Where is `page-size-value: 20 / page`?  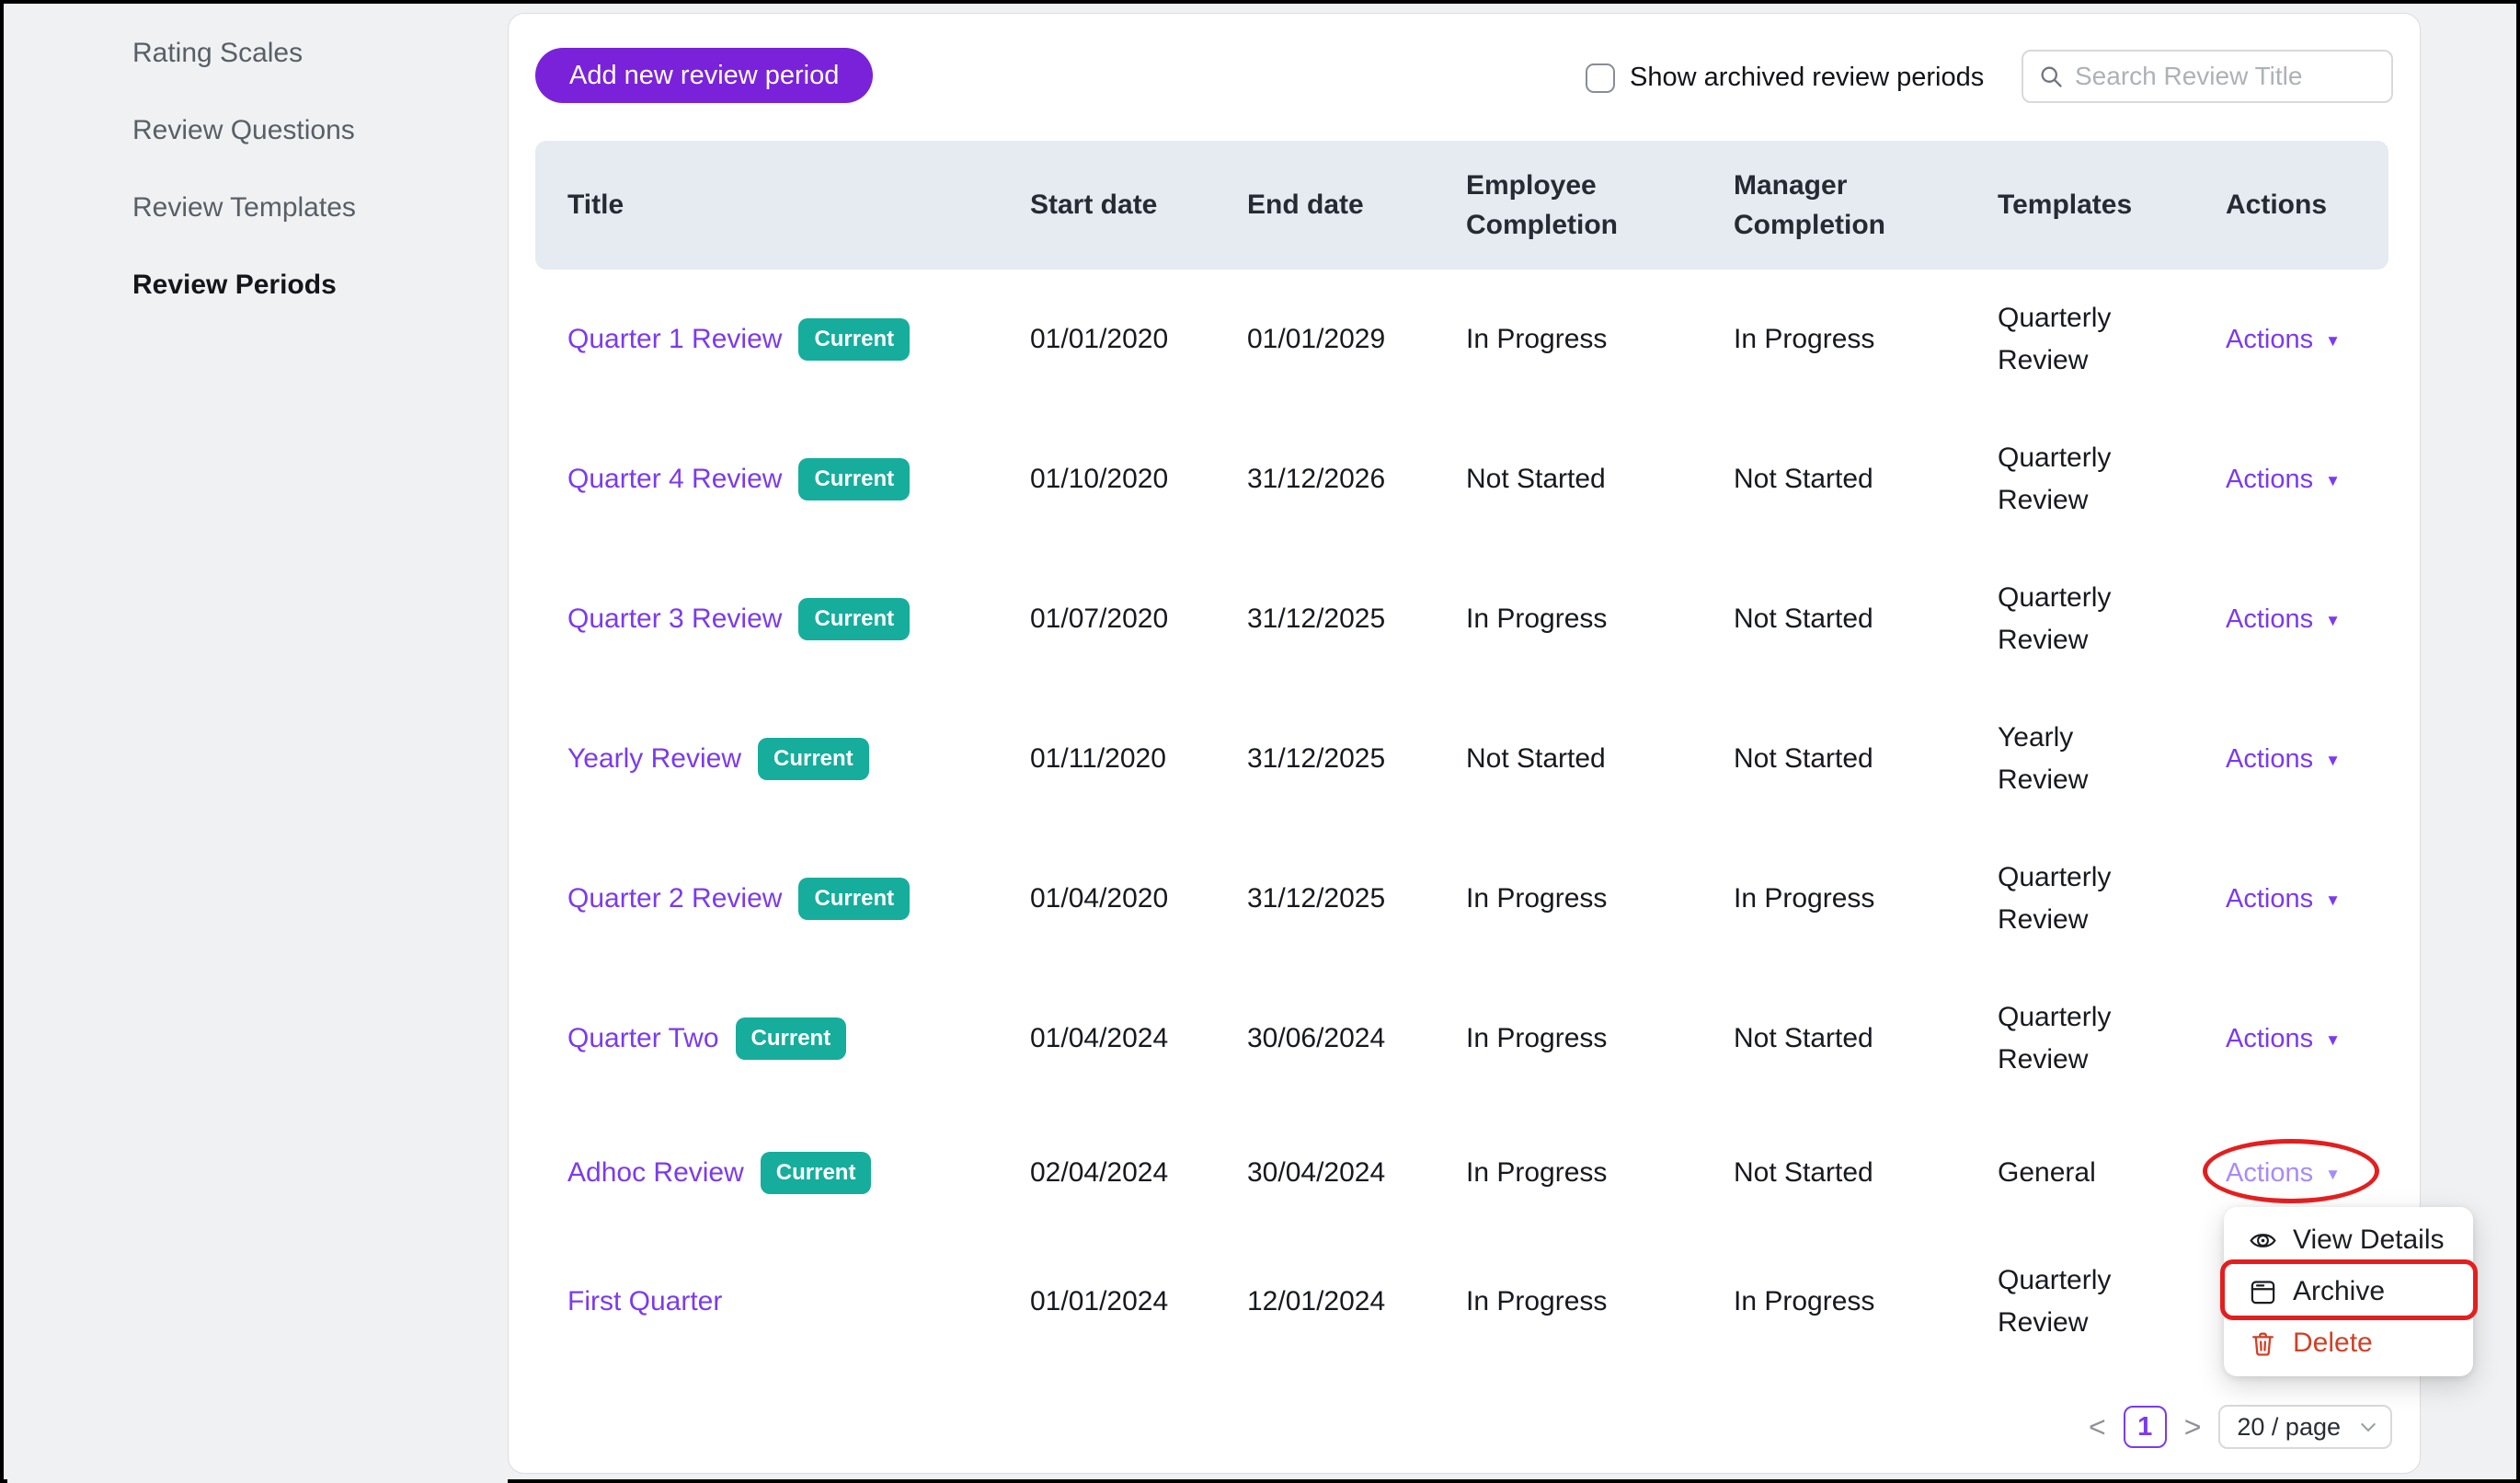
page-size-value: 20 / page is located at coordinates (2289, 1426).